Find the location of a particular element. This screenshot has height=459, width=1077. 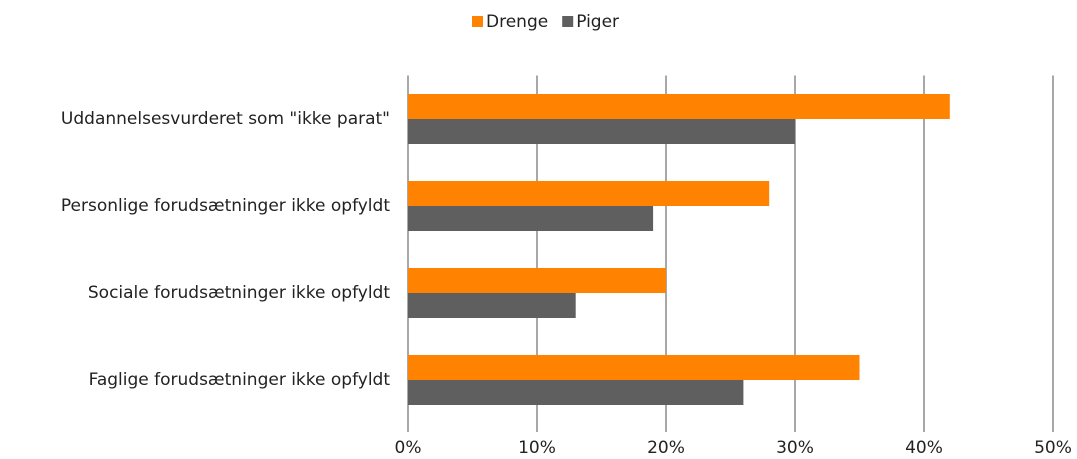

legend-label: Piger is located at coordinates (597, 22).